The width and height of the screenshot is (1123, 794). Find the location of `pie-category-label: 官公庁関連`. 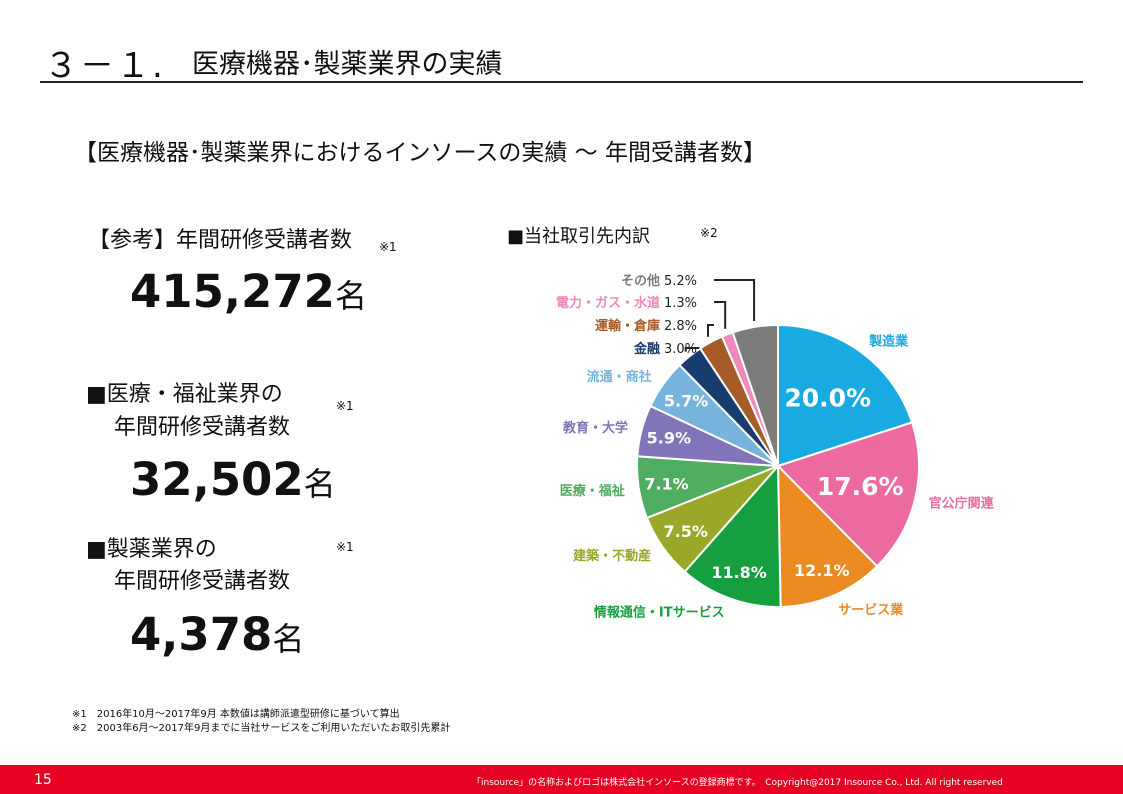

pie-category-label: 官公庁関連 is located at coordinates (962, 504).